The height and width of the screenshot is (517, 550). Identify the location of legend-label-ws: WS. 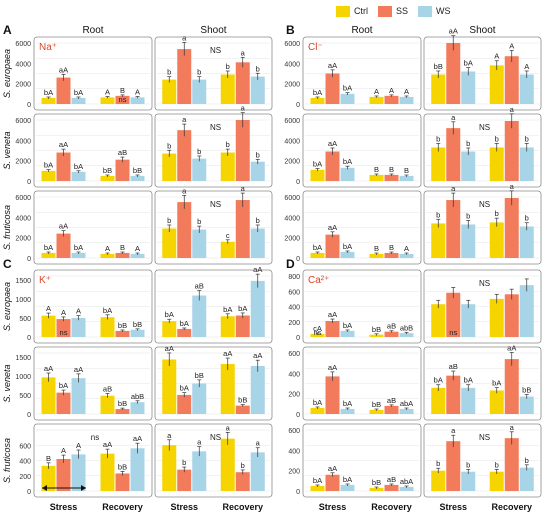
(443, 11).